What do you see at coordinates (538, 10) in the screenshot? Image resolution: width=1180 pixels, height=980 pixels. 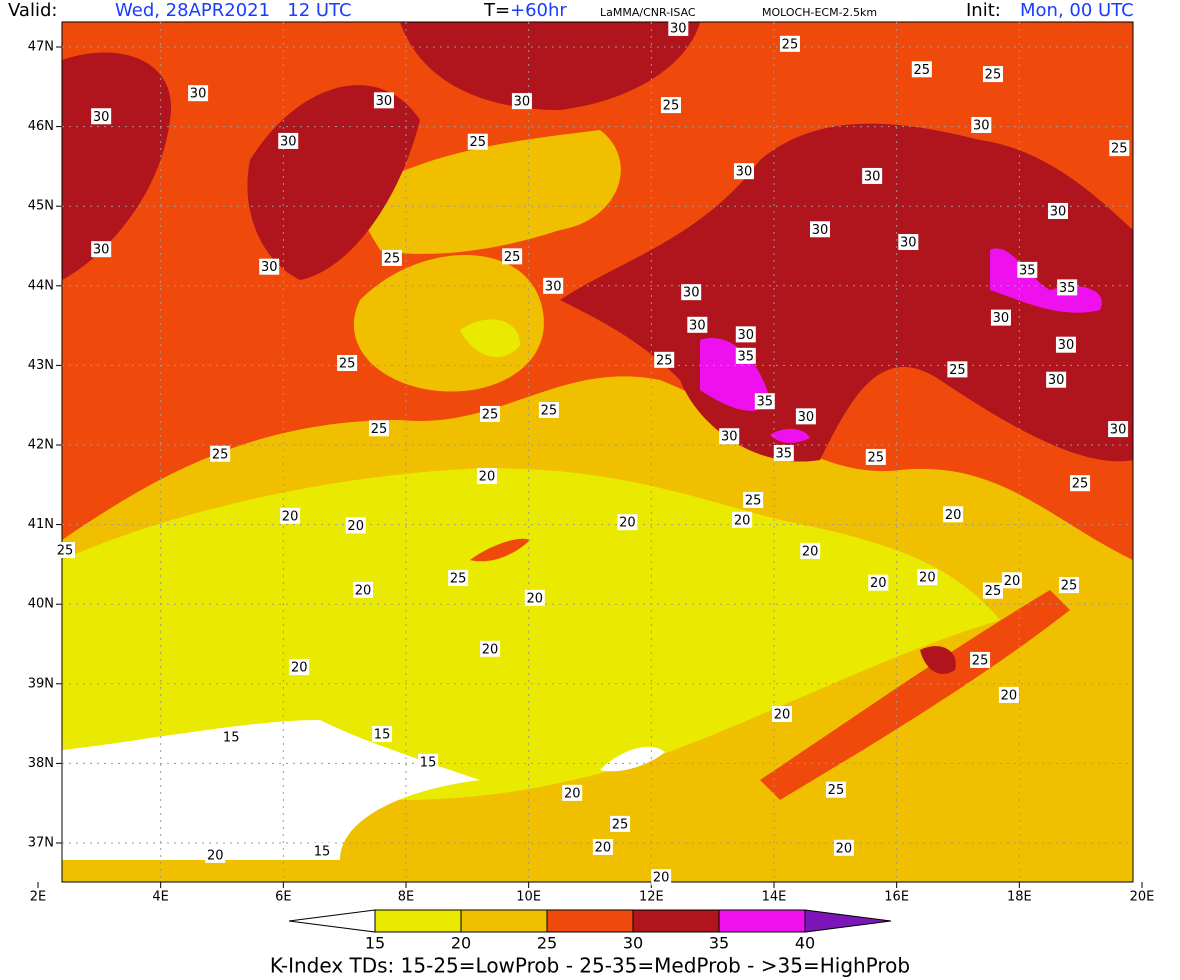 I see `lead-time: +60hr` at bounding box center [538, 10].